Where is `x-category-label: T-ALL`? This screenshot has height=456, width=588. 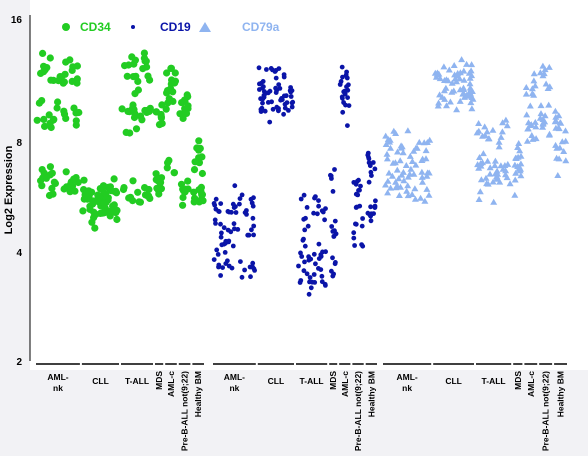 x-category-label: T-ALL is located at coordinates (494, 381).